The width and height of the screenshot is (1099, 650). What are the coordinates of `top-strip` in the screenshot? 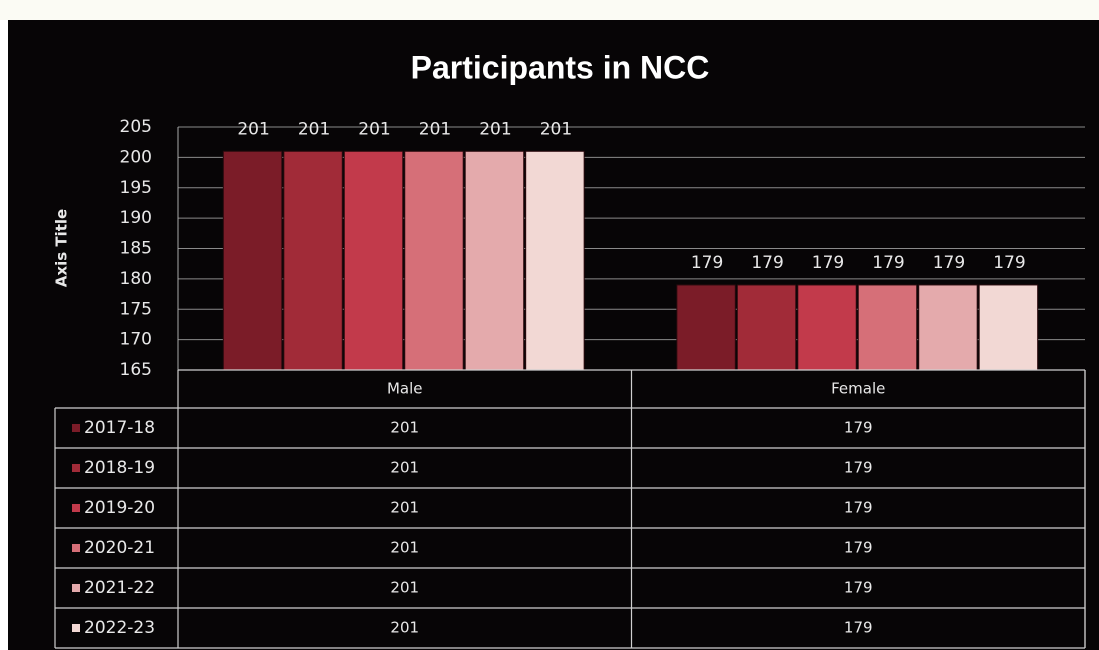 It's located at (549, 10).